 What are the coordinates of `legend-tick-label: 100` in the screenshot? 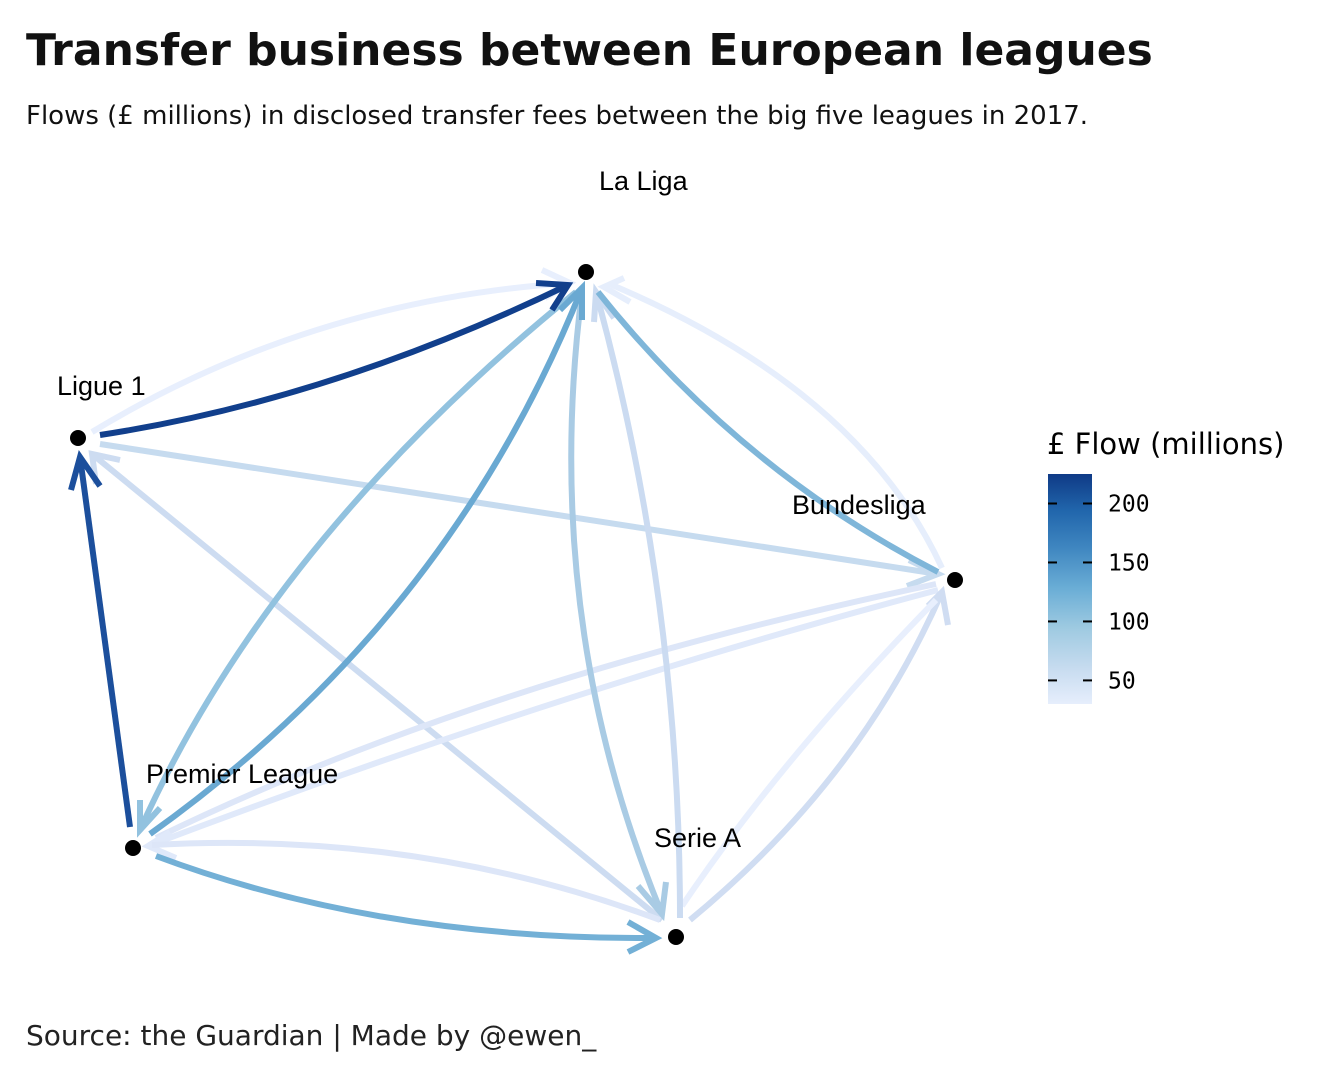 It's located at (1129, 622).